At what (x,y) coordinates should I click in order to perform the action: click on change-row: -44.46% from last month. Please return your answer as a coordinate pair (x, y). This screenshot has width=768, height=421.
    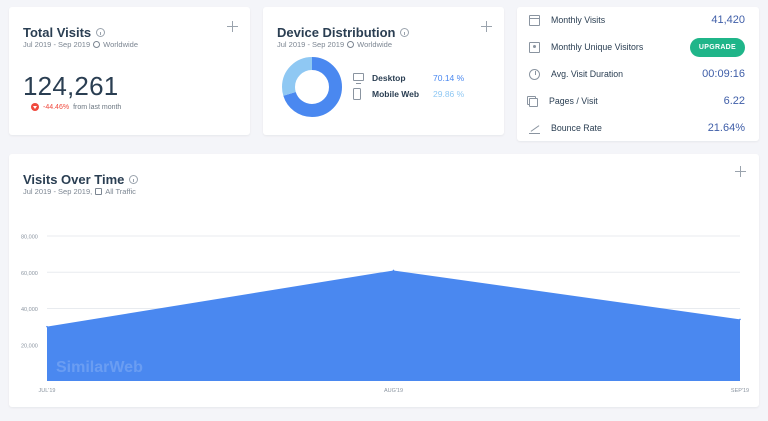
    Looking at the image, I should click on (76, 107).